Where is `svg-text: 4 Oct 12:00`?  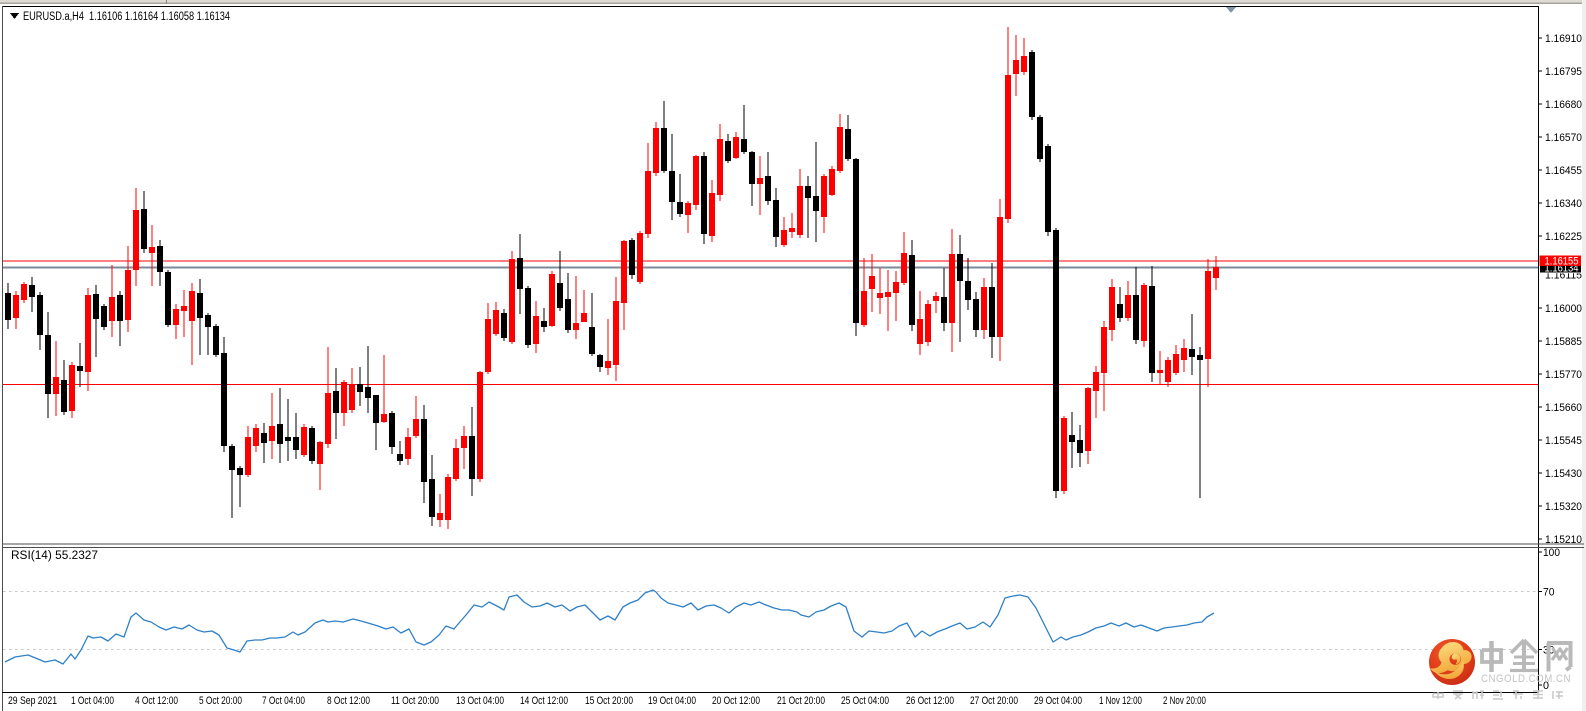 svg-text: 4 Oct 12:00 is located at coordinates (156, 701).